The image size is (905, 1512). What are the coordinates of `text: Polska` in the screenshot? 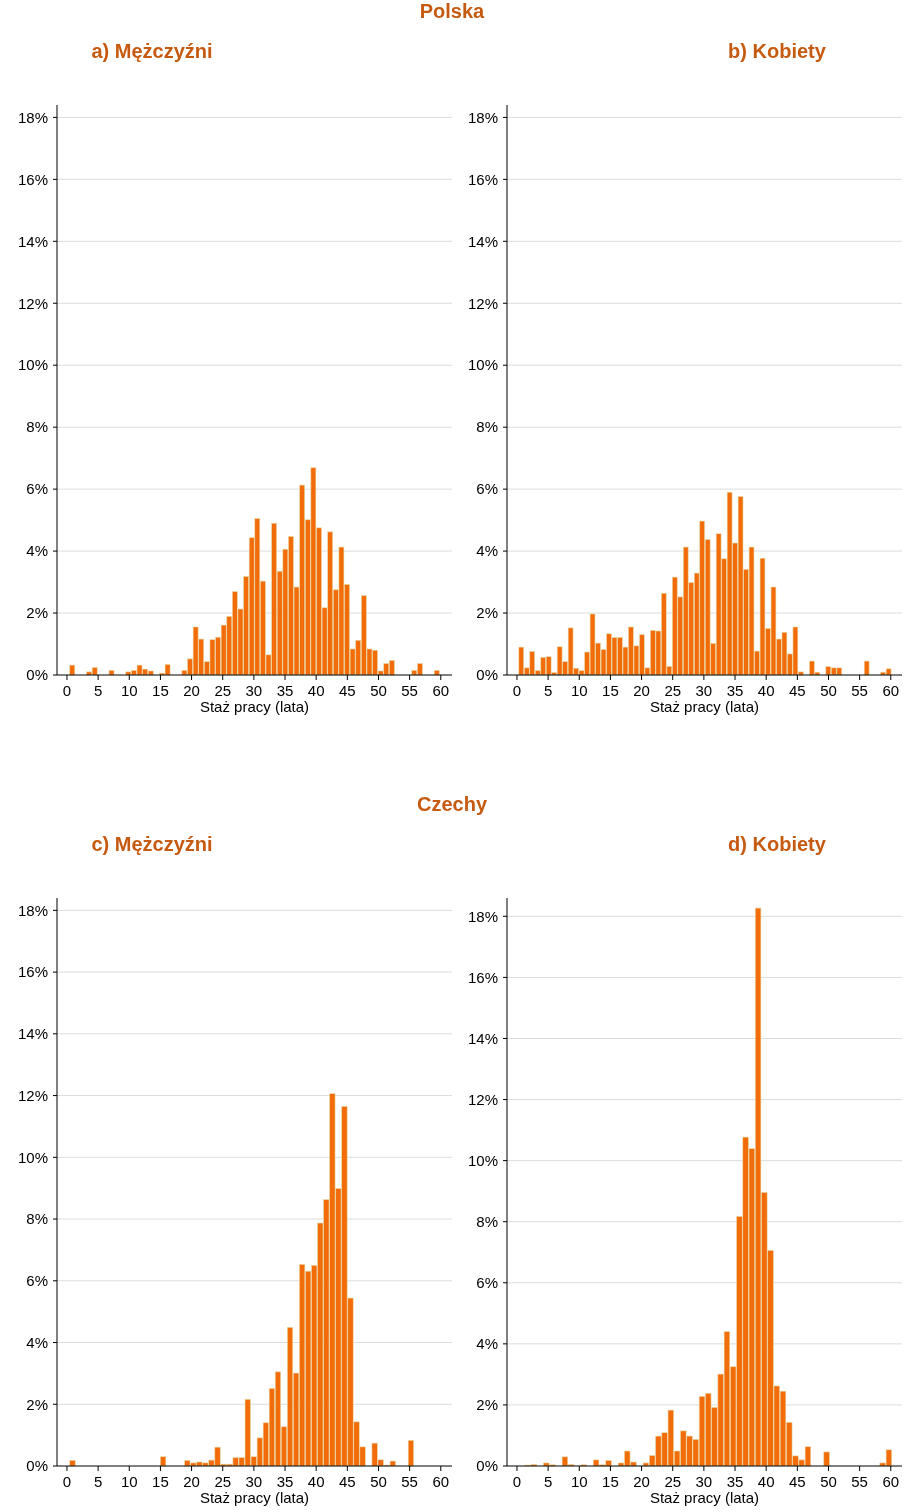 It's located at (452, 11).